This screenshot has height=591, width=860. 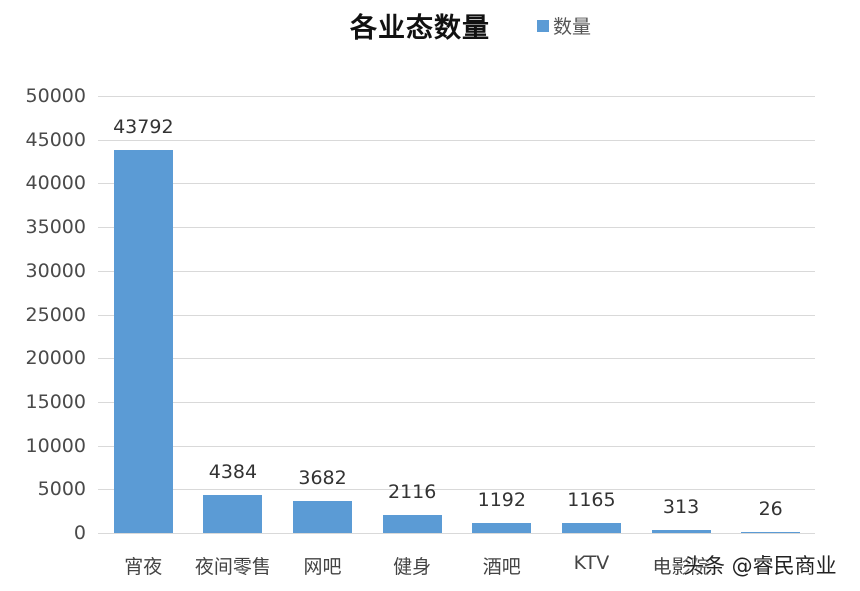 What do you see at coordinates (61, 489) in the screenshot?
I see `y-tick-label: 5000` at bounding box center [61, 489].